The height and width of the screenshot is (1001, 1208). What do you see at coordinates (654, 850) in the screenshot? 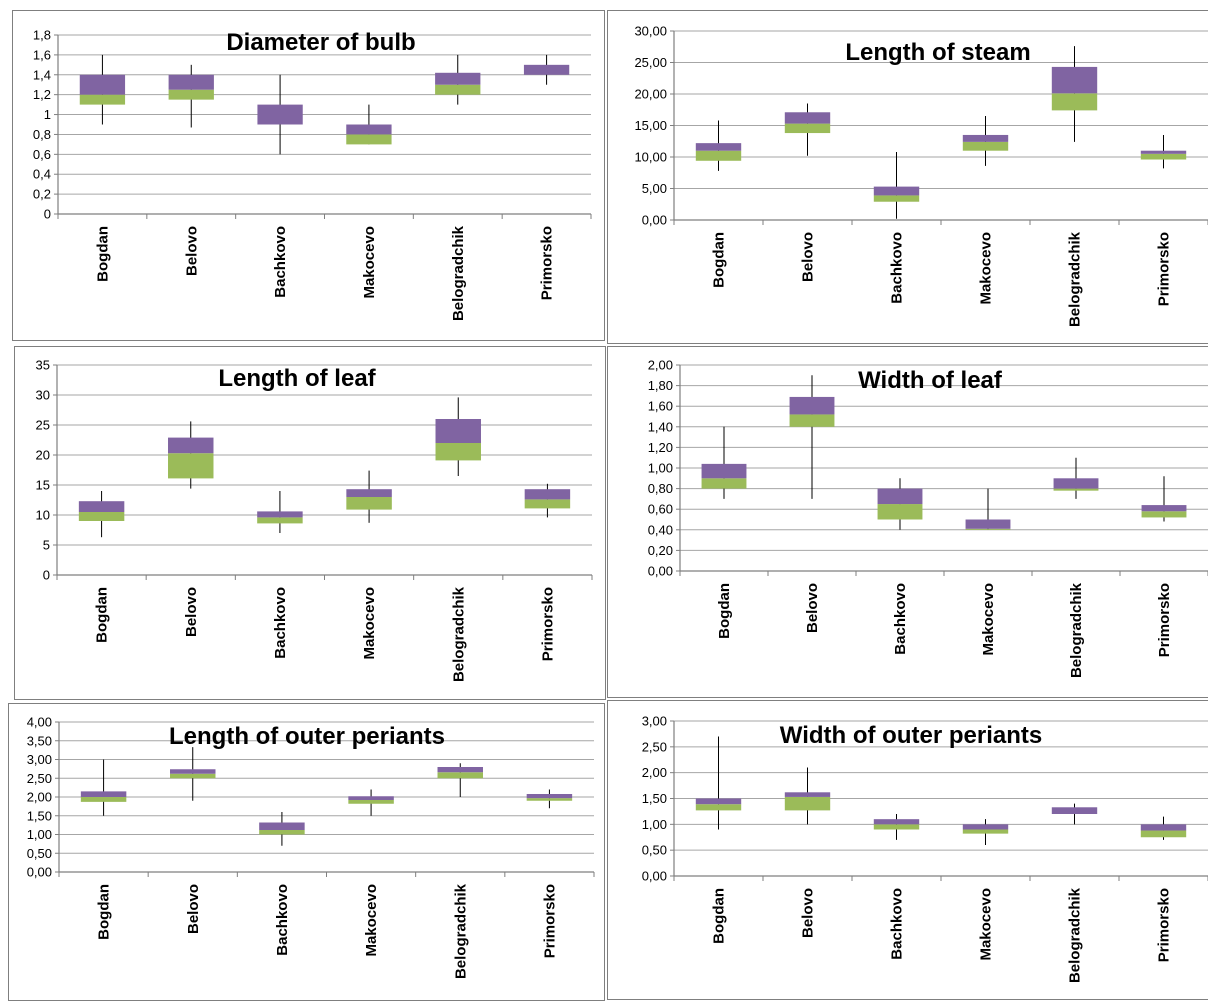
I see `y-tick-label: 0,50` at bounding box center [654, 850].